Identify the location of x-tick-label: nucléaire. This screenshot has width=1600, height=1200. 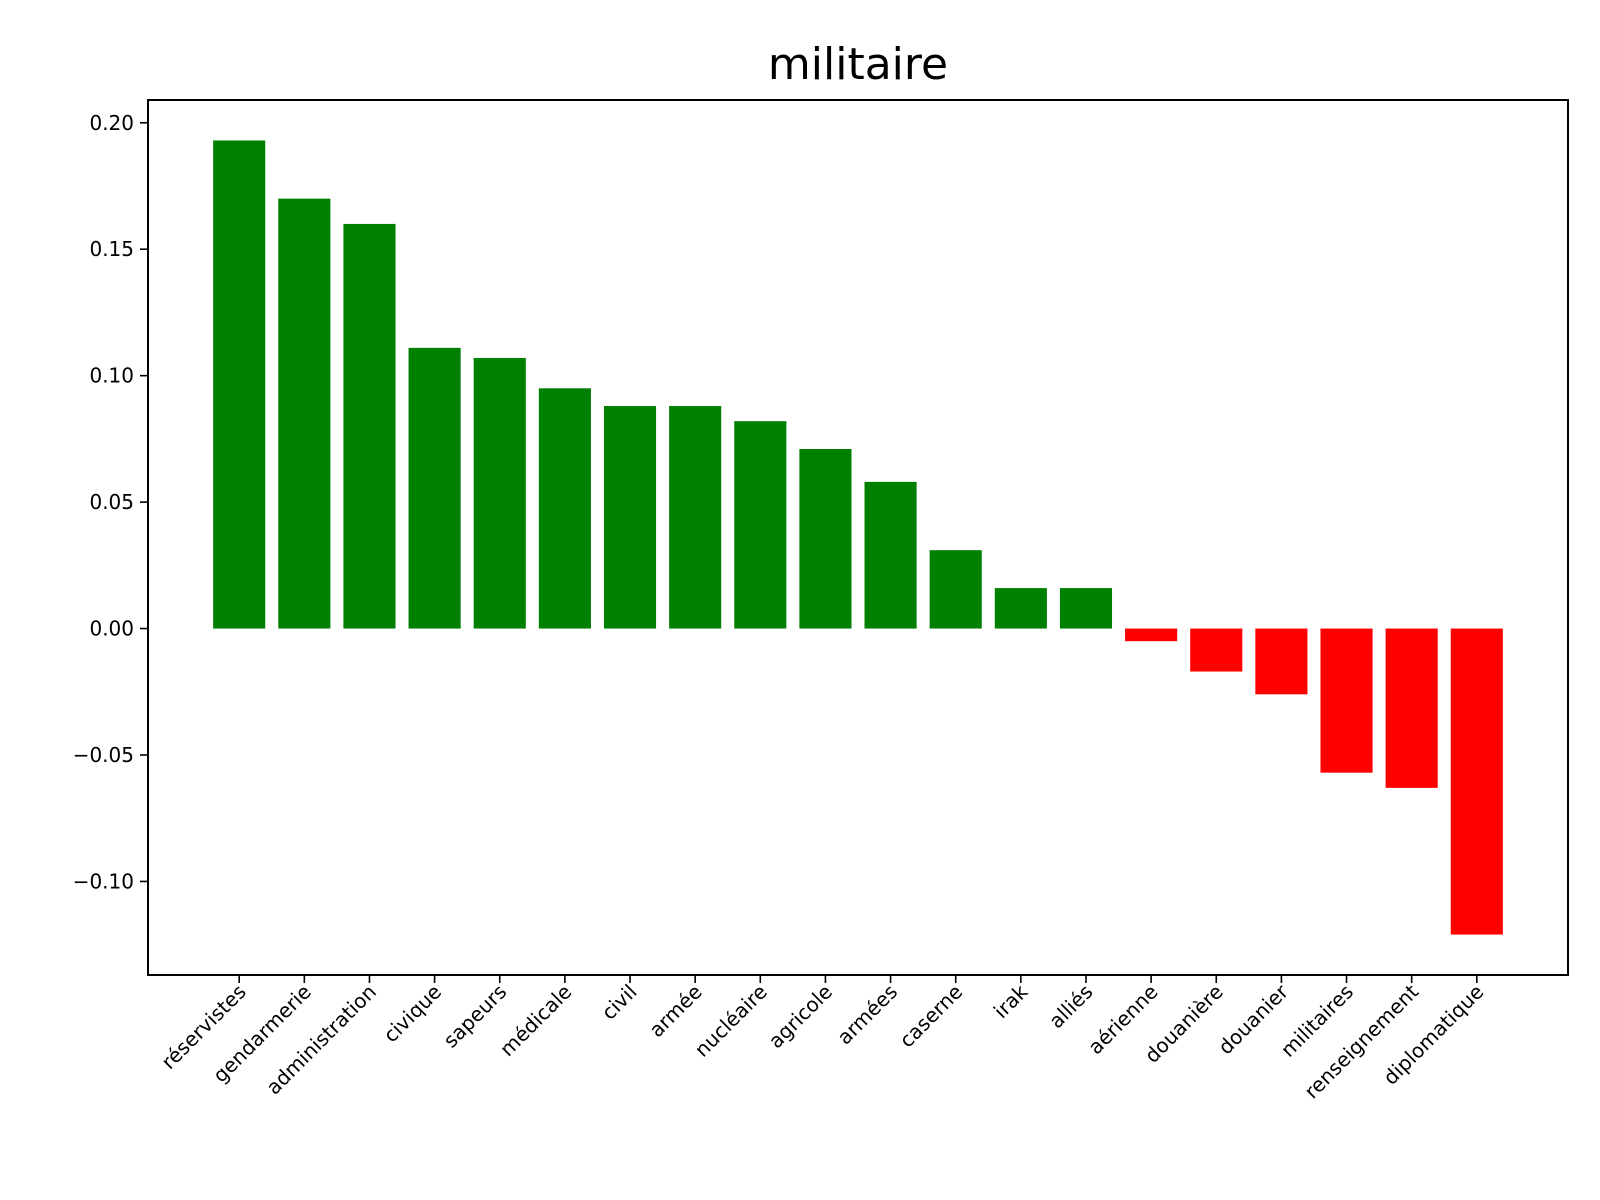
(731, 1021).